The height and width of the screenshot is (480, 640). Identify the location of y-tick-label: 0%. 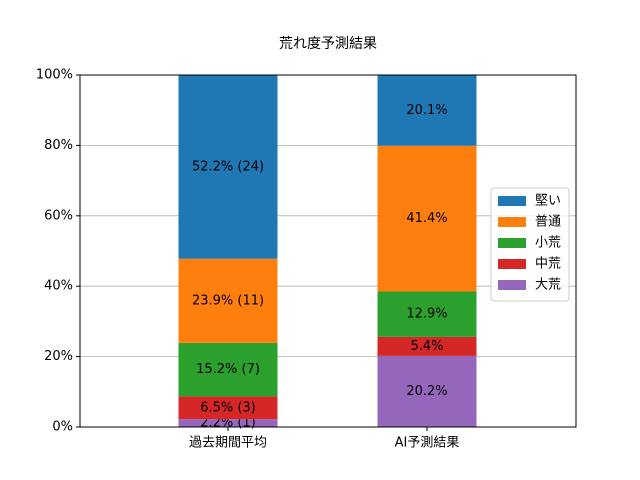
(62, 427).